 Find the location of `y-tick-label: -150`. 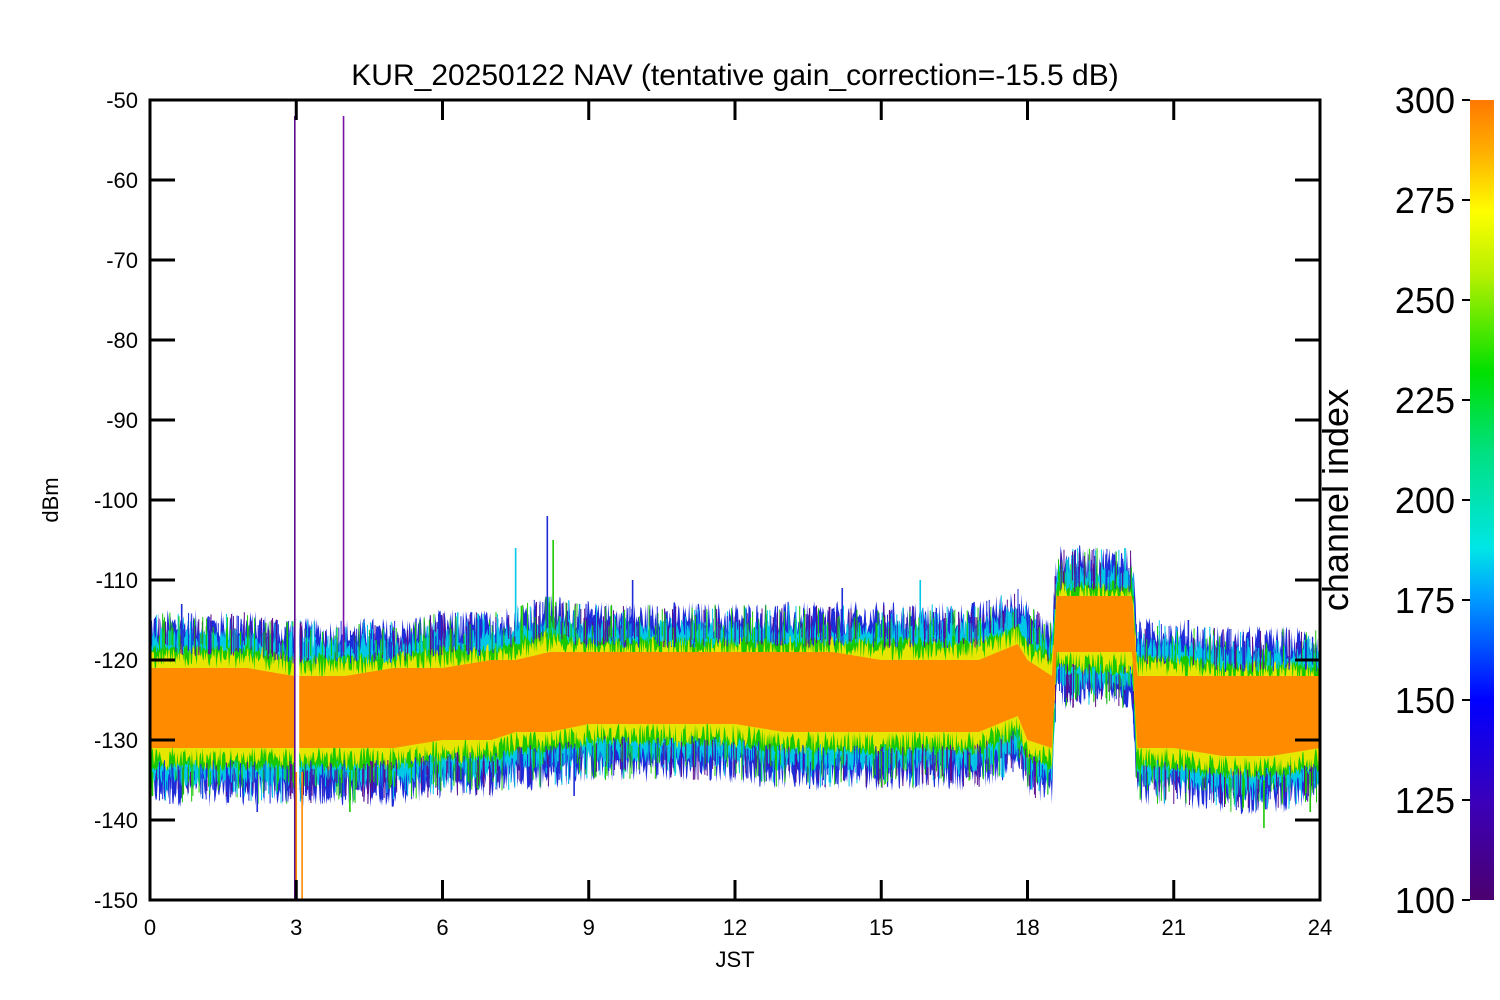

y-tick-label: -150 is located at coordinates (116, 900).